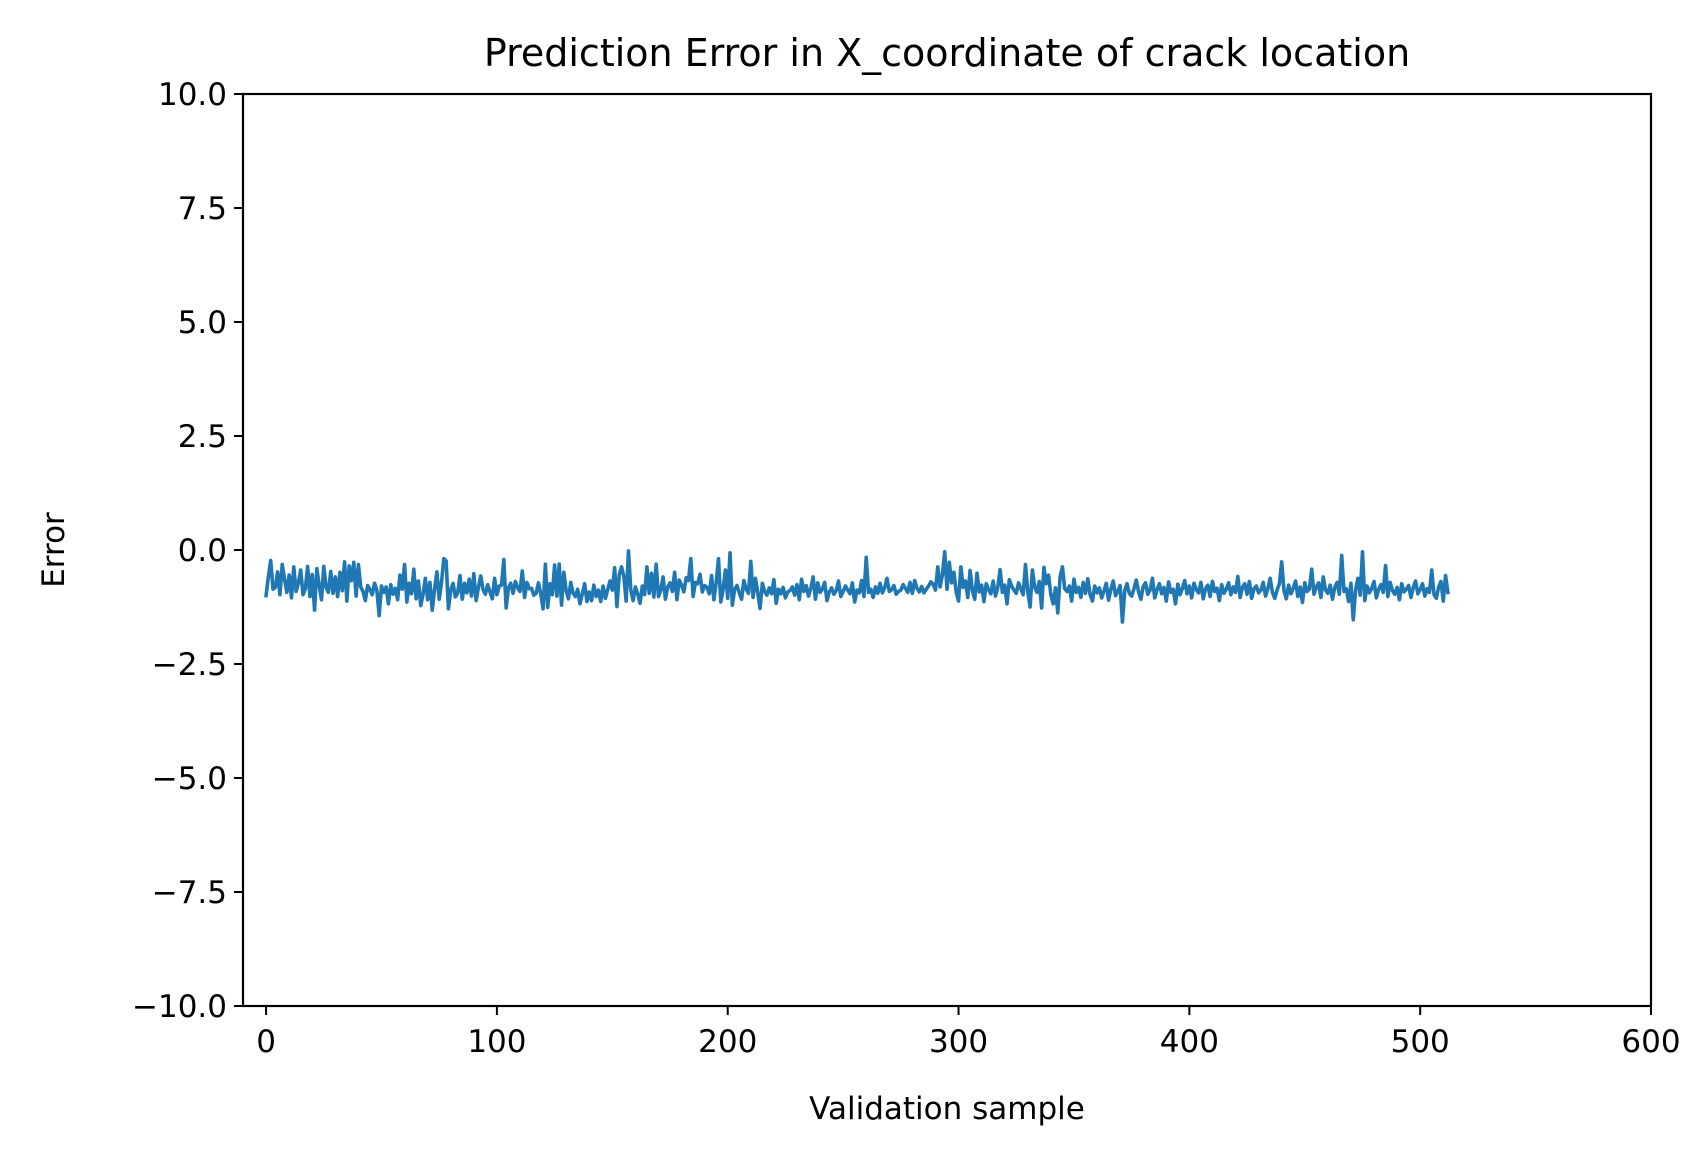  I want to click on x-tick-label: 0, so click(266, 1042).